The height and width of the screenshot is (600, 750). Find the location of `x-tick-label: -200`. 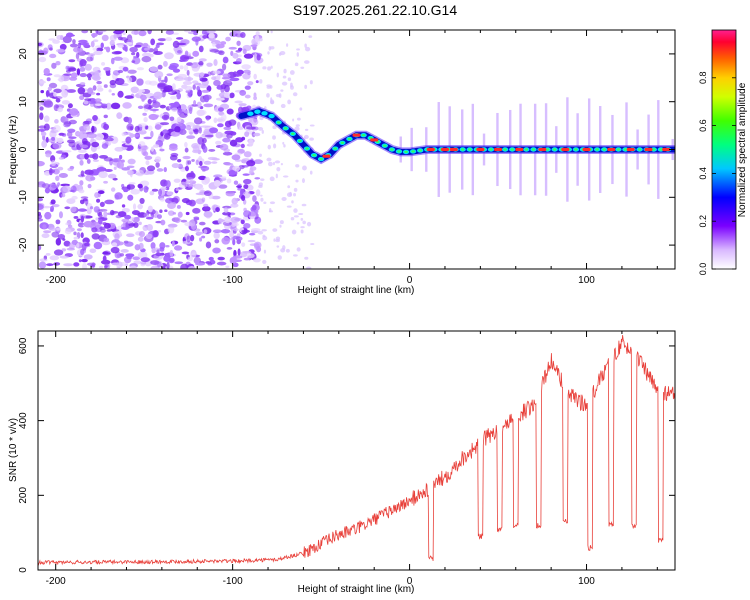

x-tick-label: -200 is located at coordinates (56, 581).